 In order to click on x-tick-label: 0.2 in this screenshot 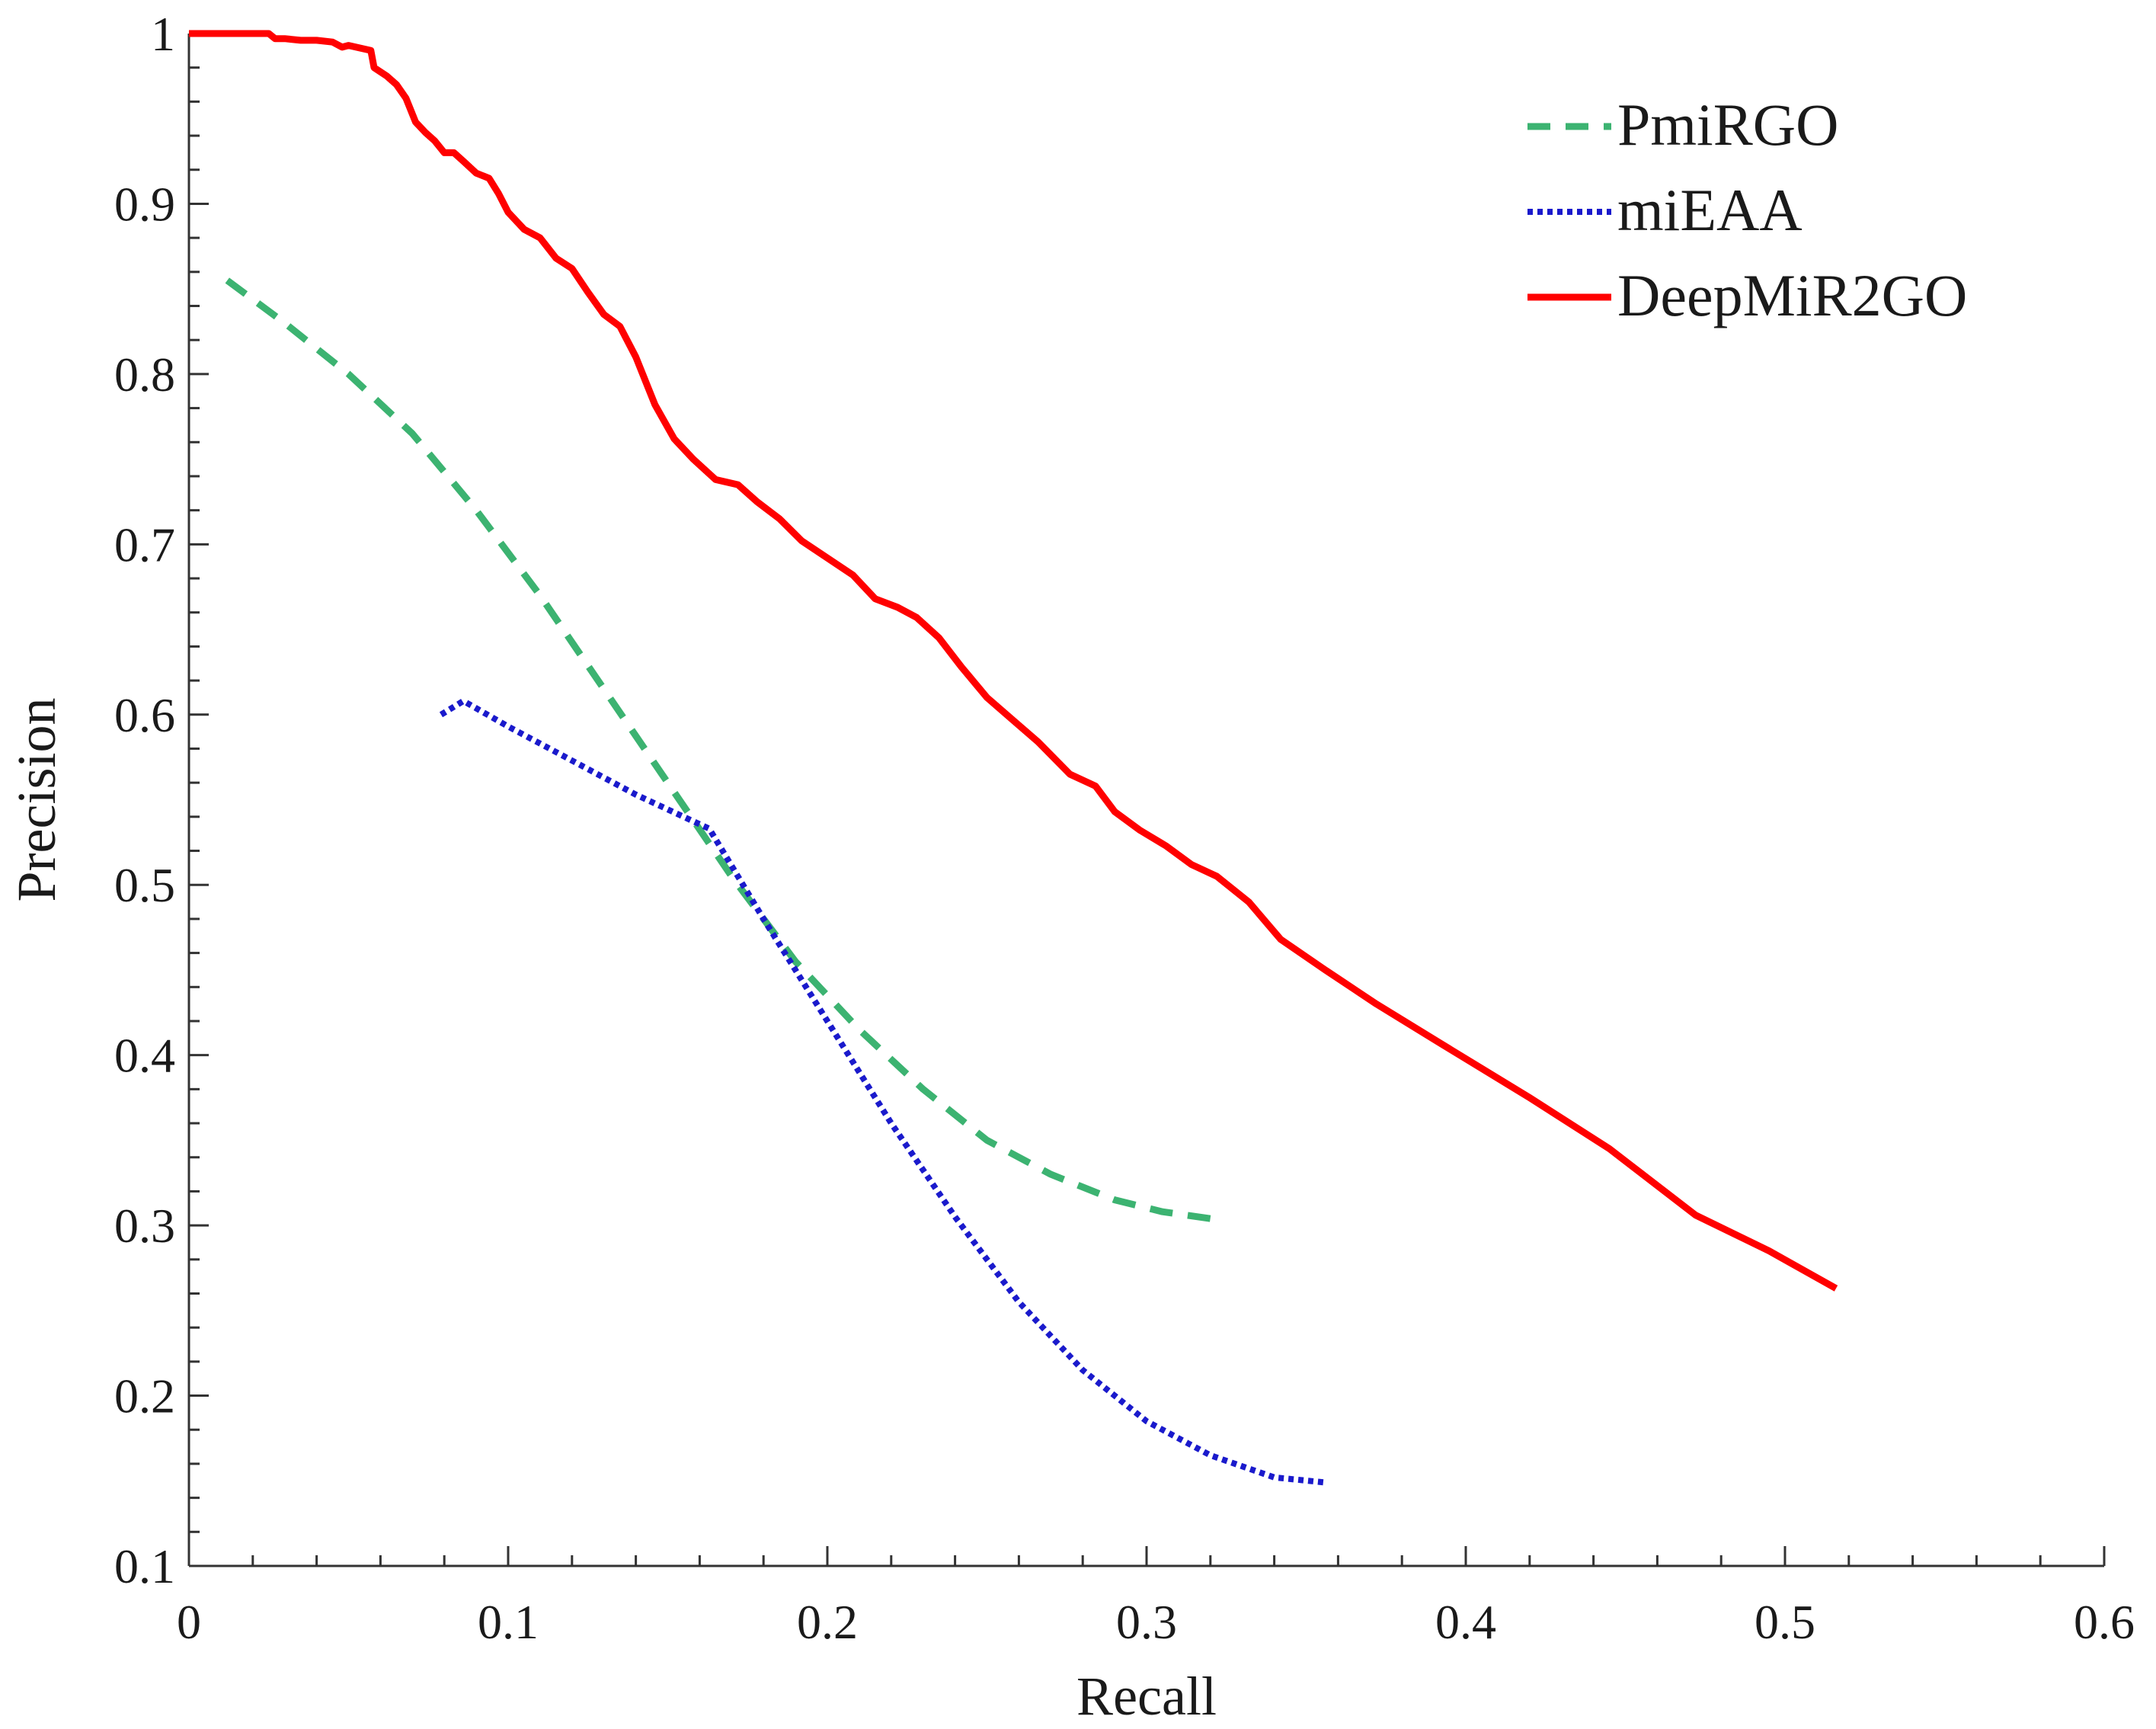, I will do `click(827, 1622)`.